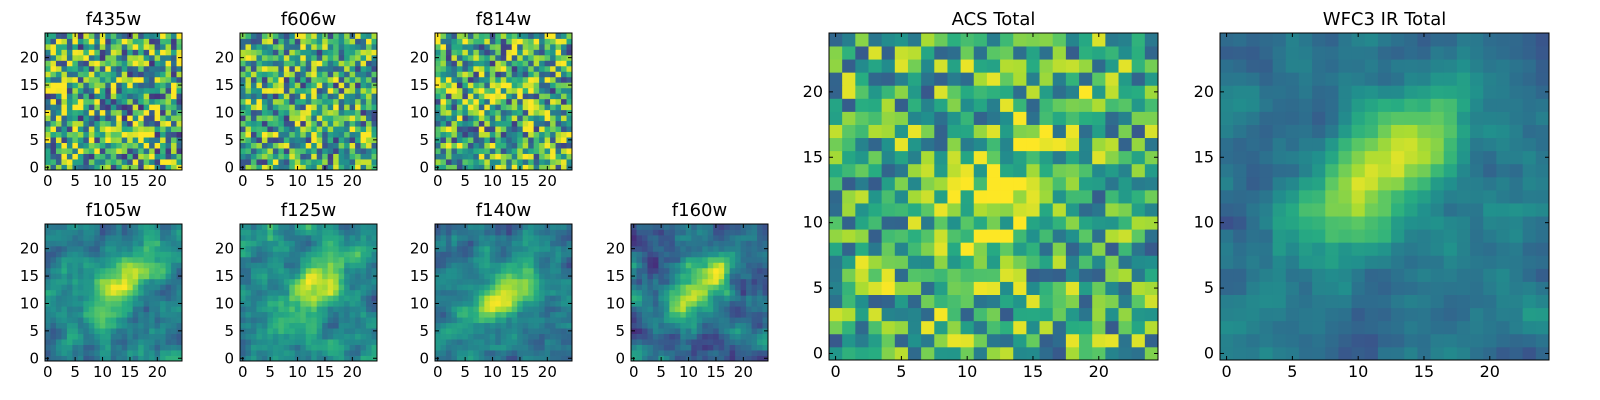 This screenshot has width=1600, height=400. I want to click on axes-frame, so click(113, 101).